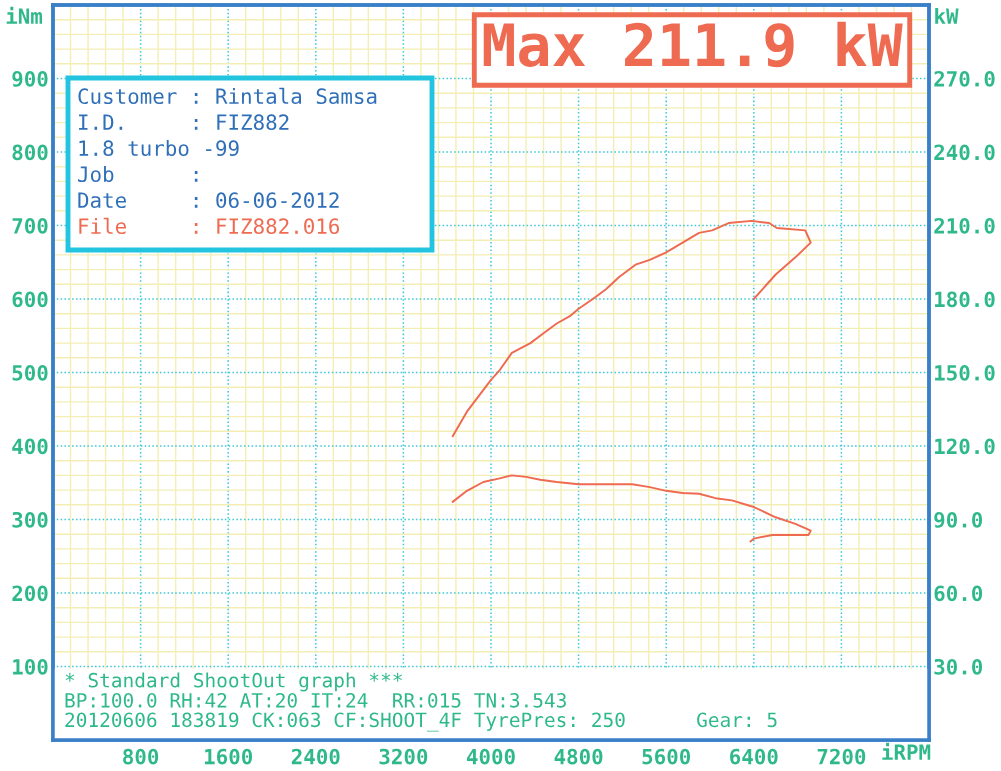 The width and height of the screenshot is (1001, 771). I want to click on annotation: I.D. : FIZ882, so click(184, 122).